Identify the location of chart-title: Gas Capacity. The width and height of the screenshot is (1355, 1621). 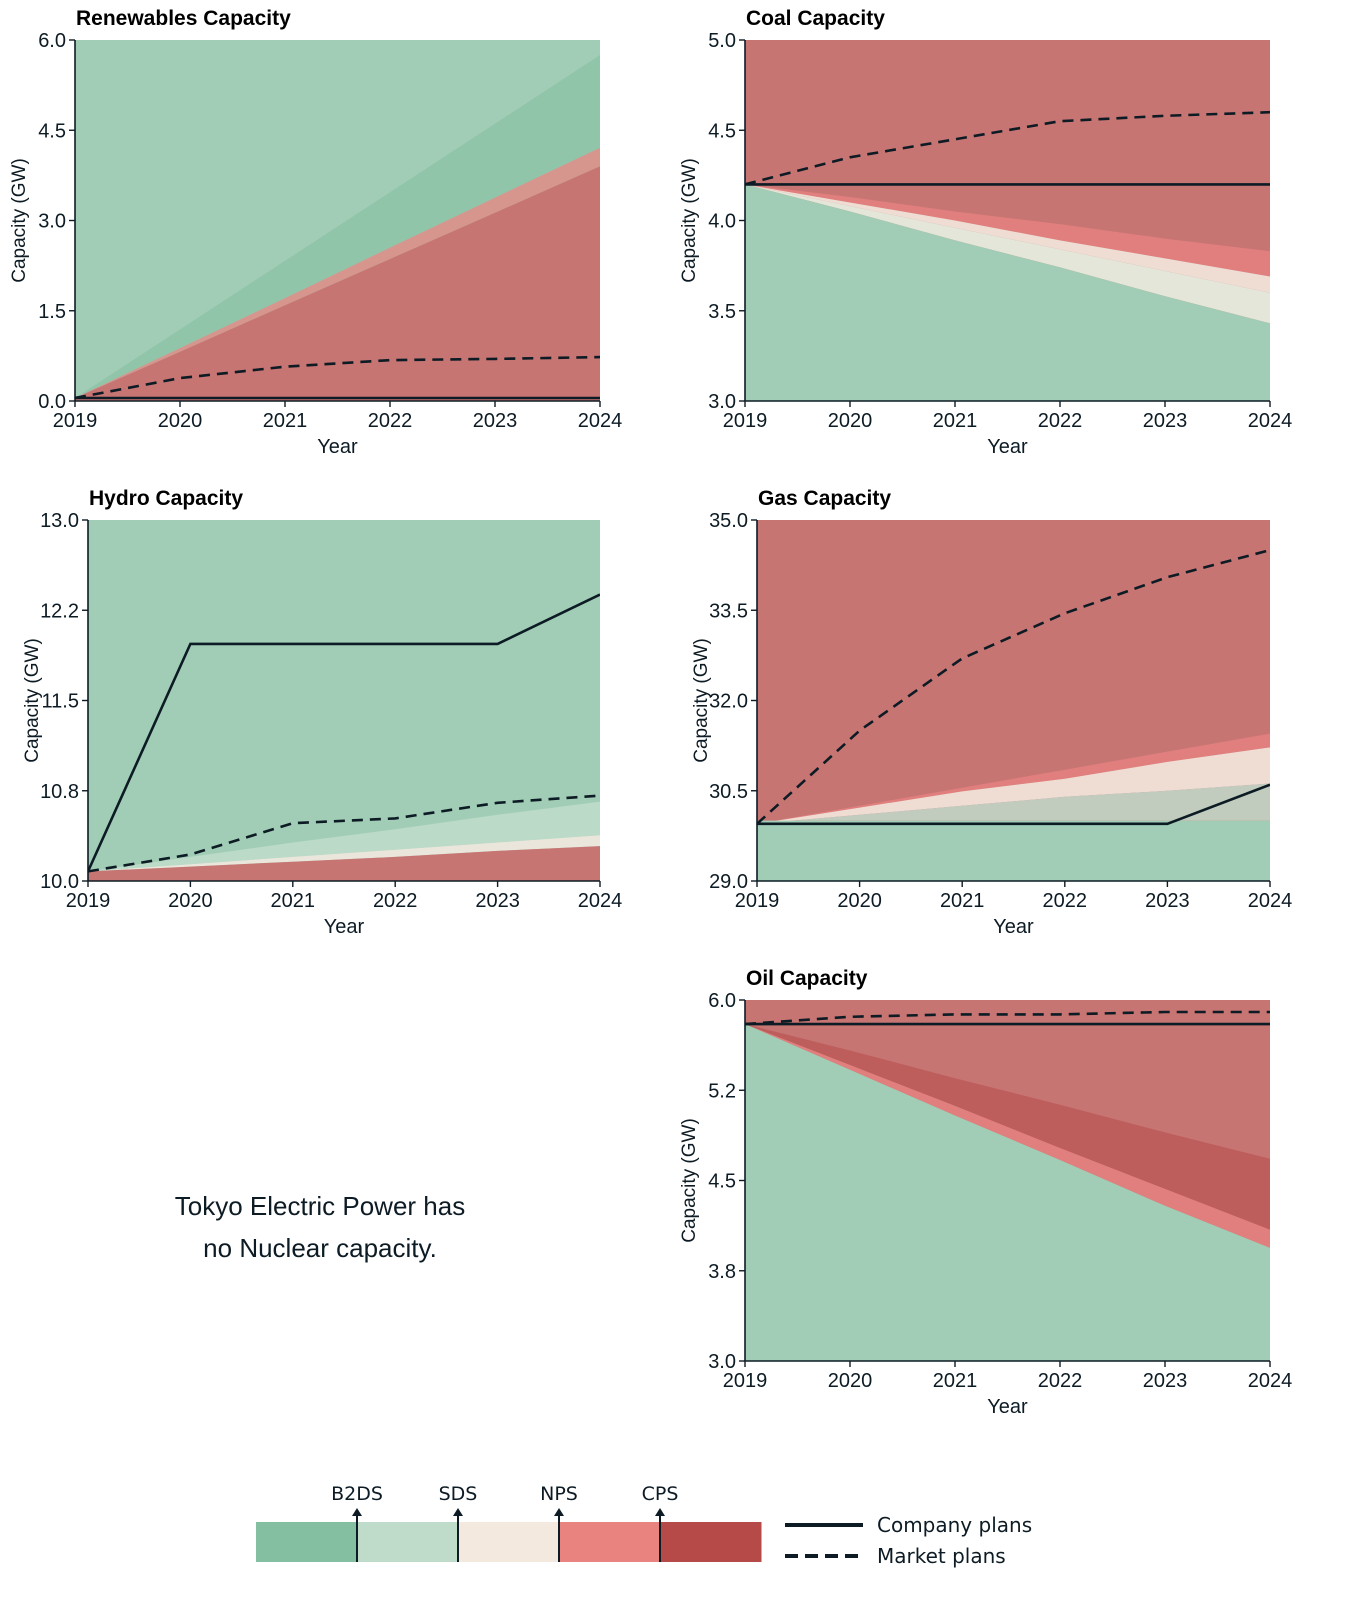
(824, 498).